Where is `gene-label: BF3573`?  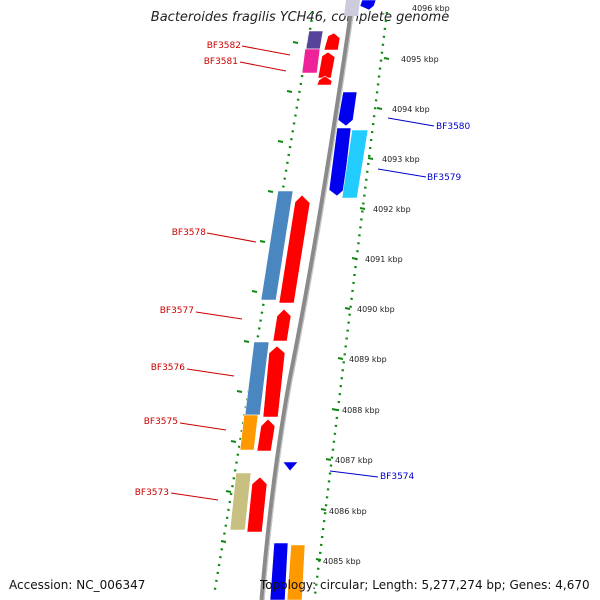
gene-label: BF3573 is located at coordinates (152, 493).